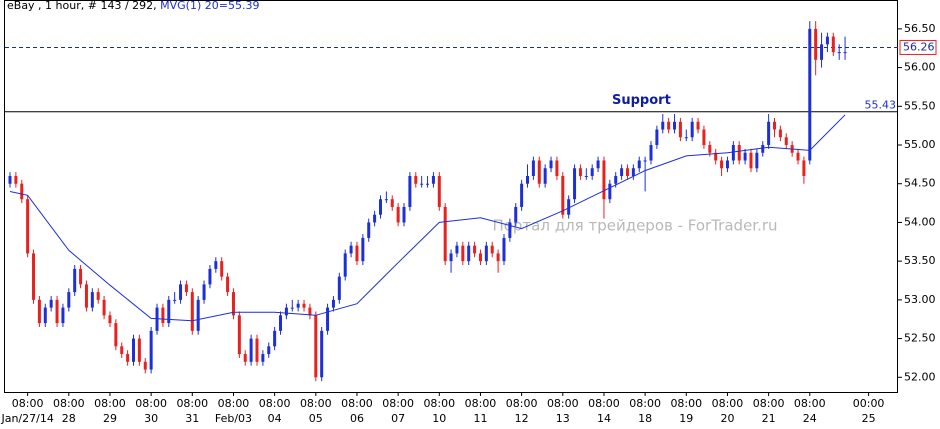  Describe the element at coordinates (686, 418) in the screenshot. I see `x-tick-date: 19` at that location.